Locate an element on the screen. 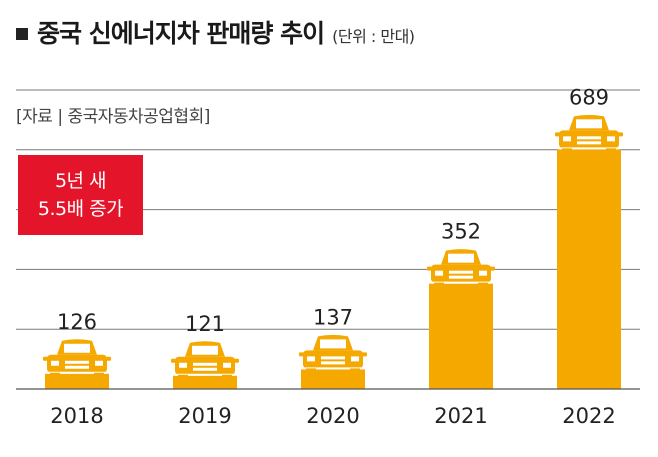 The width and height of the screenshot is (658, 457). x-tick-label: 2020 is located at coordinates (332, 416).